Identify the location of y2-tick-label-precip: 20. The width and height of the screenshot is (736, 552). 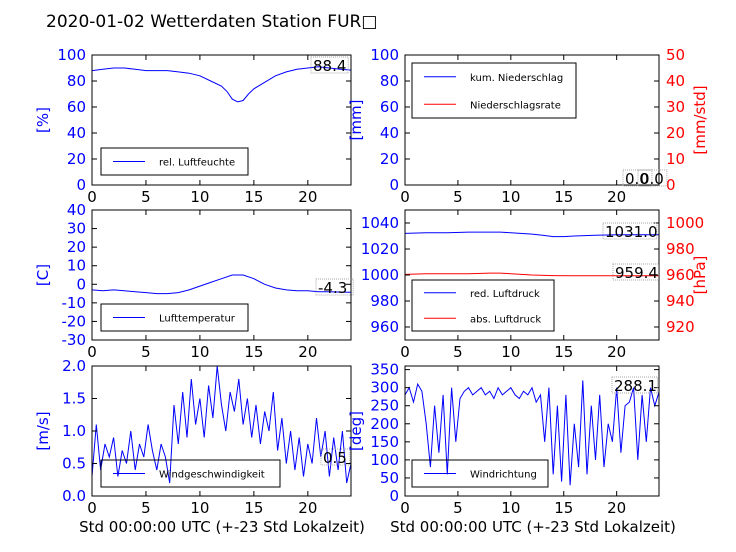
(675, 133).